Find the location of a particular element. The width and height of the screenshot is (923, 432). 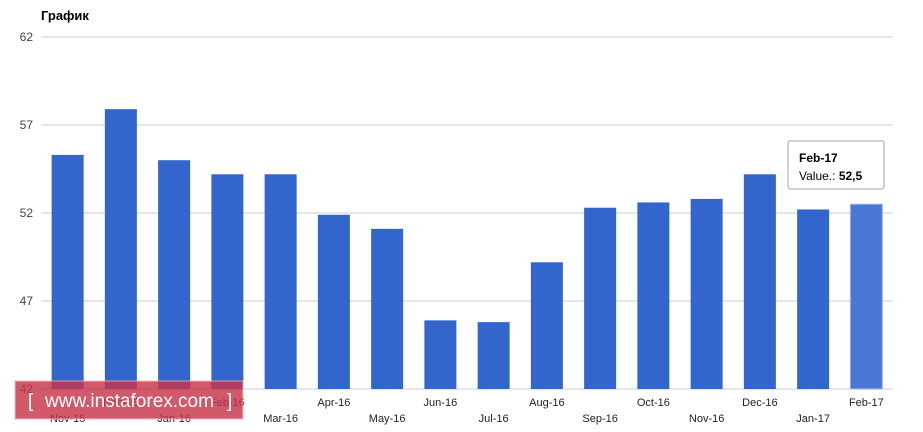

watermark-right-bracket: ] is located at coordinates (229, 401).